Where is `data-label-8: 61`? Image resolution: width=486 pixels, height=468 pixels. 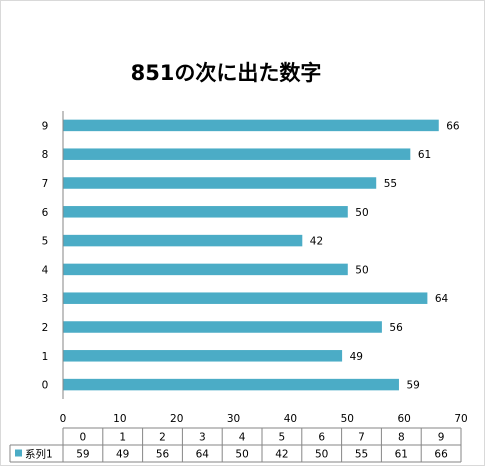
data-label-8: 61 is located at coordinates (424, 155).